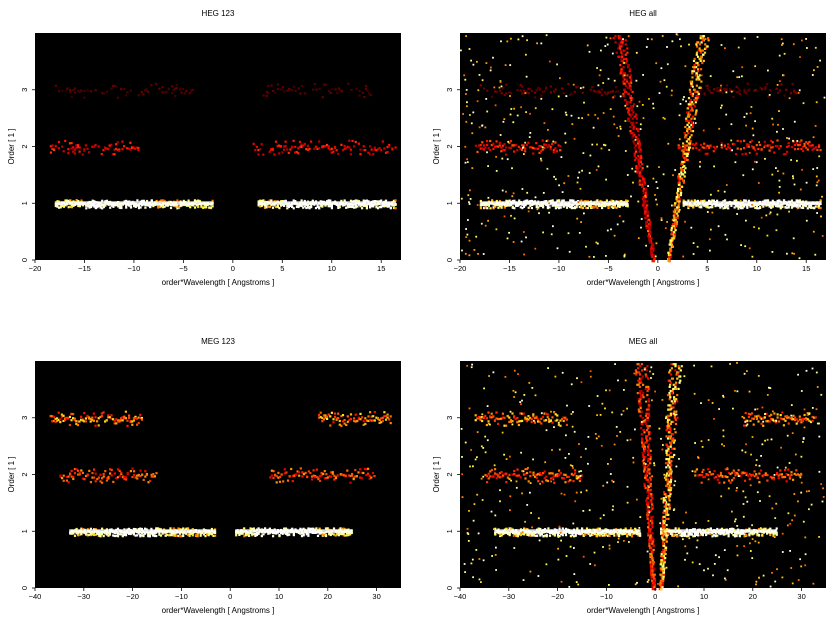 The height and width of the screenshot is (627, 836). I want to click on heatmap-cells, so click(220, 474).